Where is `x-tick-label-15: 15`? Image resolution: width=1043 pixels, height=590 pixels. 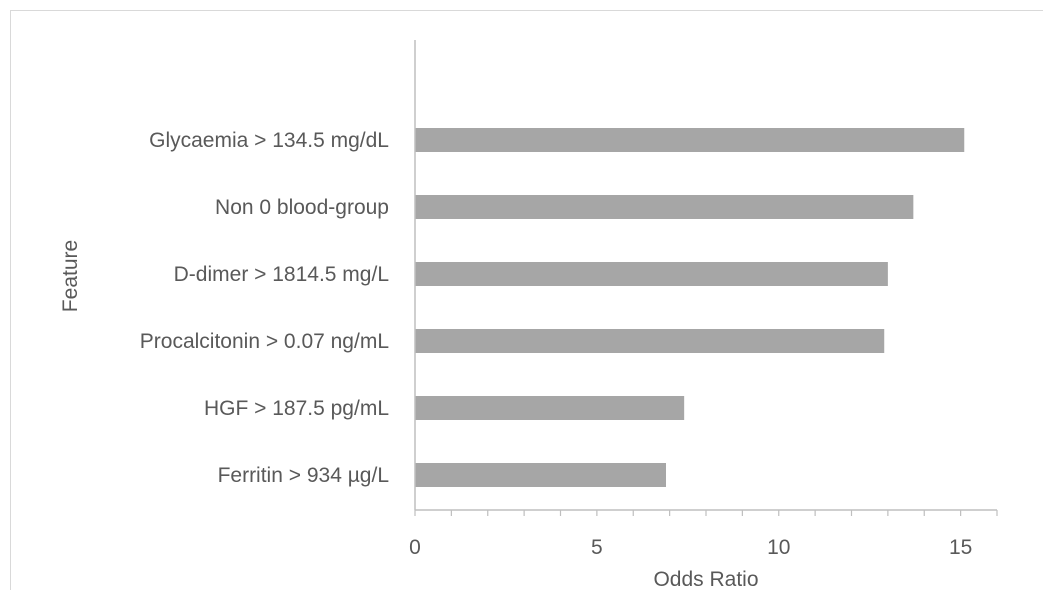 x-tick-label-15: 15 is located at coordinates (960, 547).